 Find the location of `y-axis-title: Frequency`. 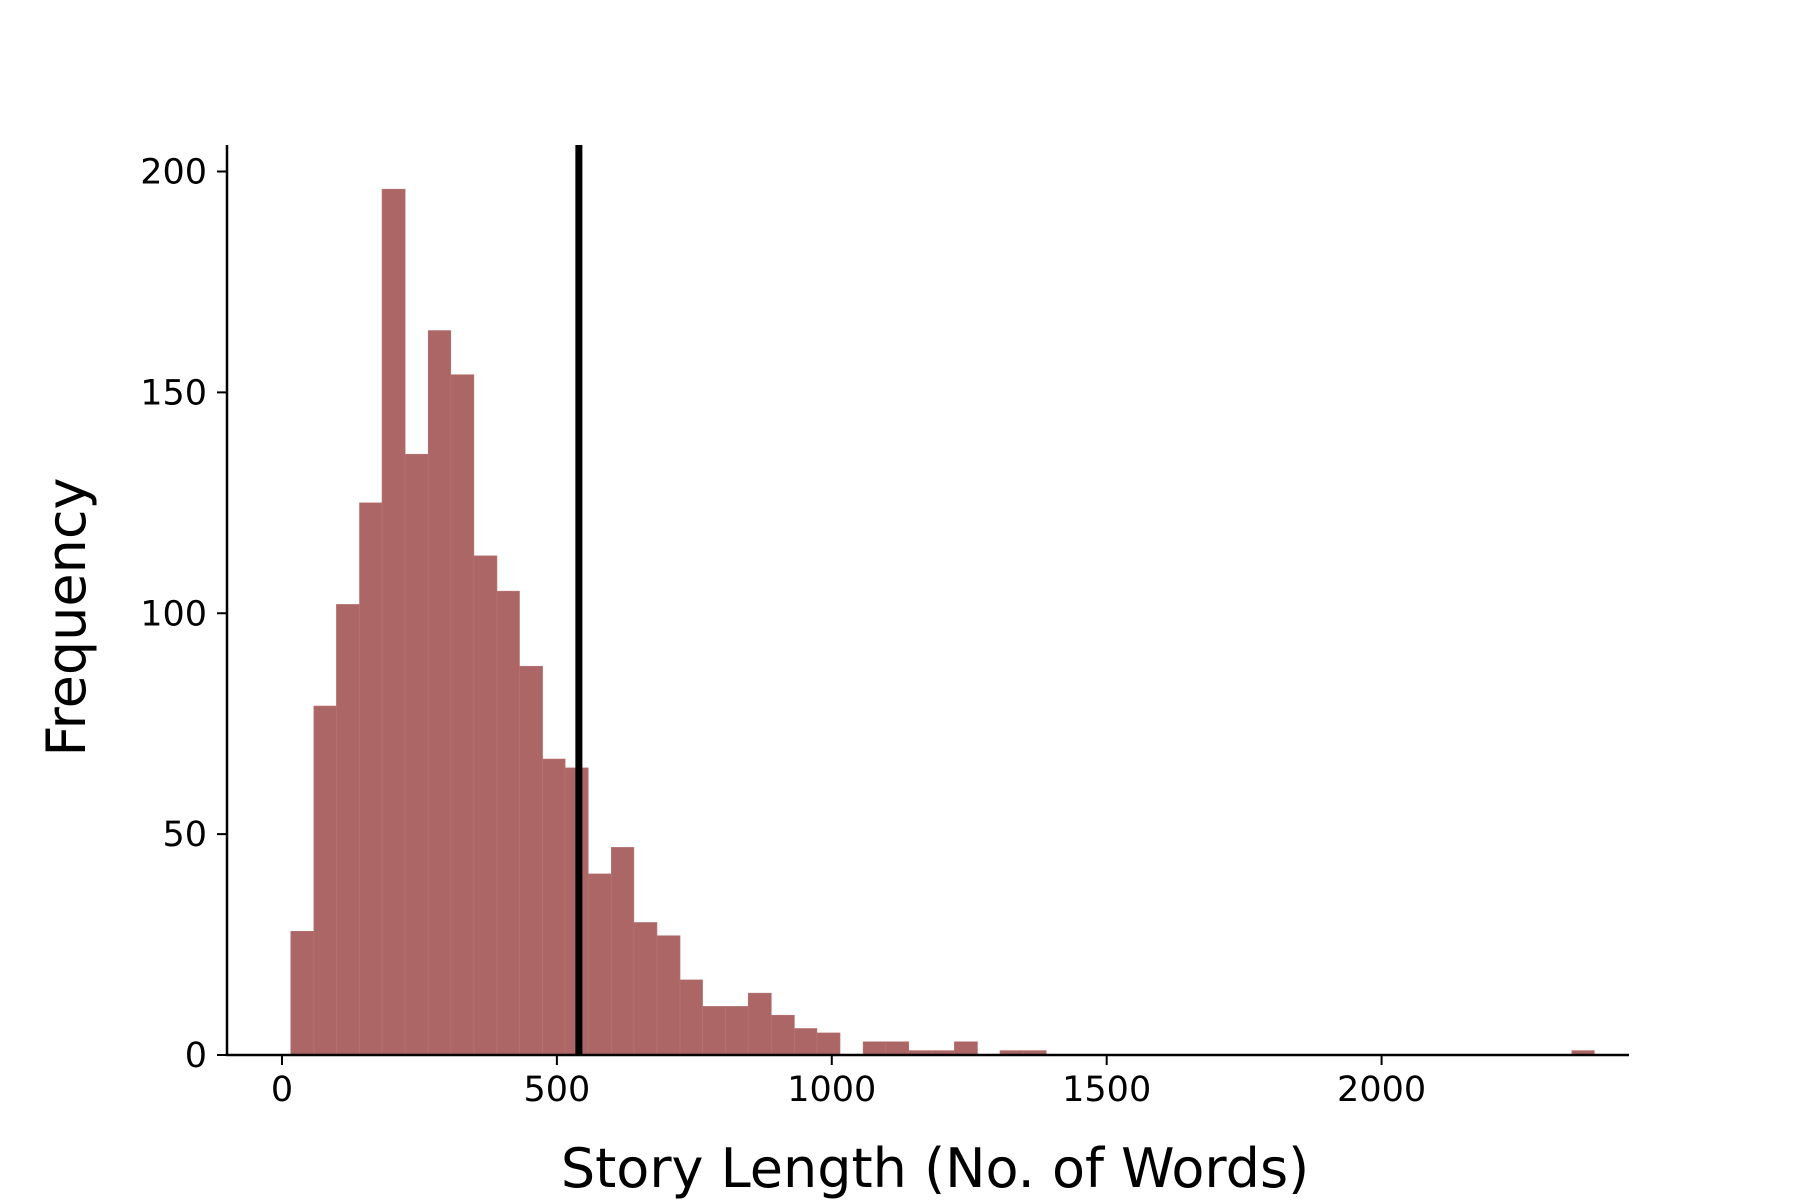

y-axis-title: Frequency is located at coordinates (66, 617).